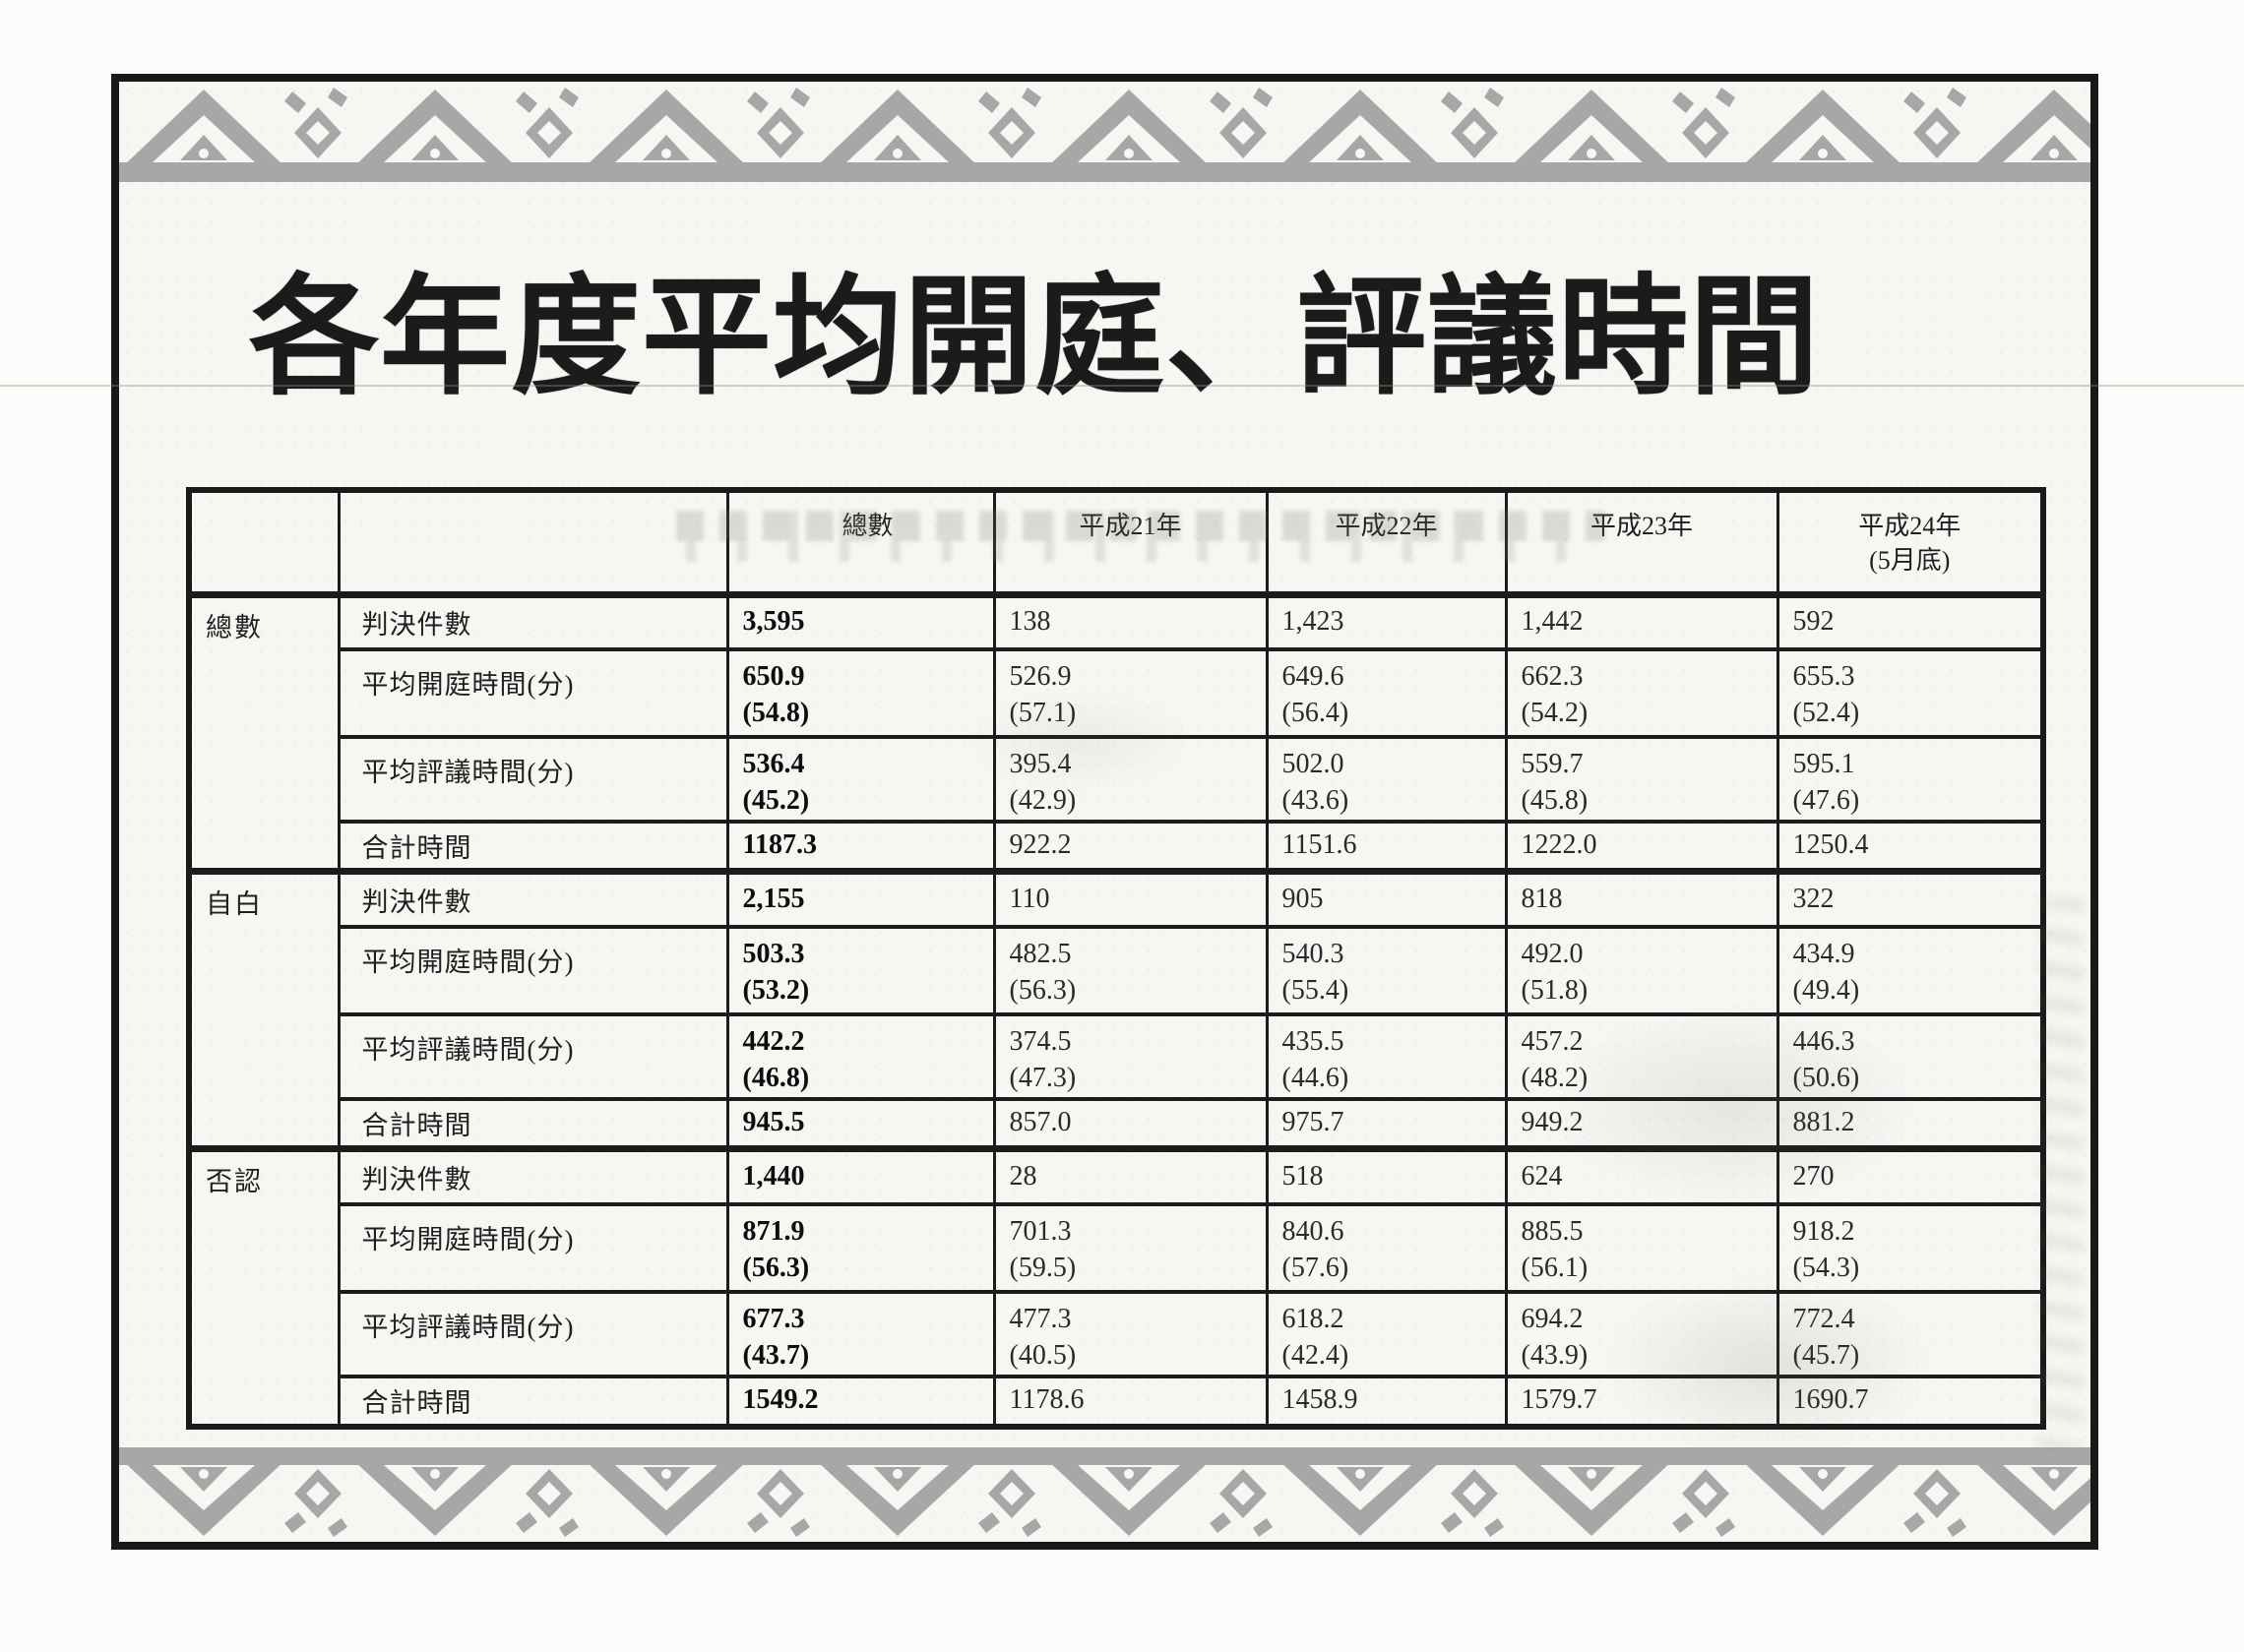  Describe the element at coordinates (860, 846) in the screenshot. I see `table-cell: 1187.3` at that location.